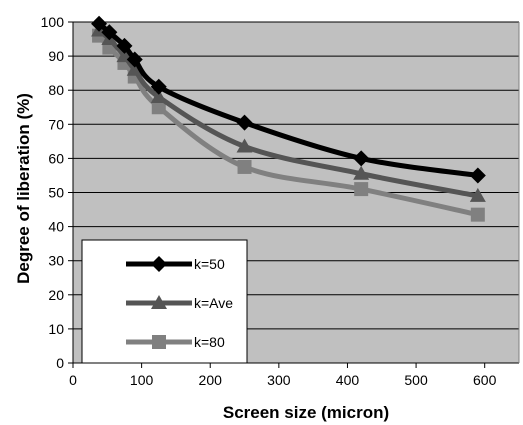  What do you see at coordinates (56, 158) in the screenshot?
I see `y-tick-label: 60` at bounding box center [56, 158].